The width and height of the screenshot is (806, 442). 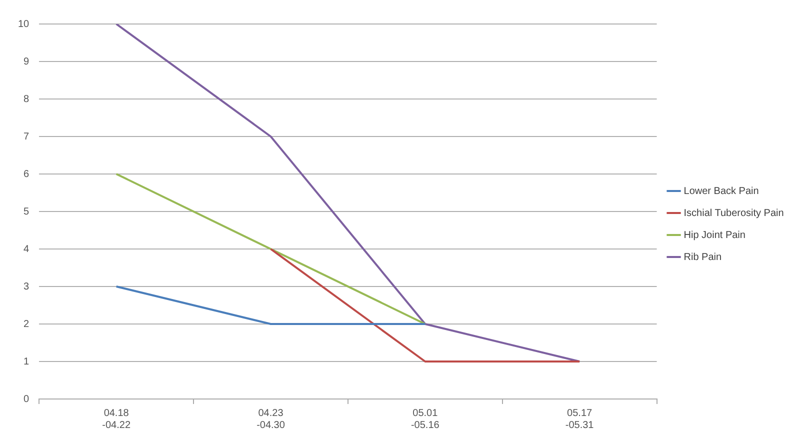 What do you see at coordinates (425, 419) in the screenshot?
I see `x-tick-label: 05.01 -05.16` at bounding box center [425, 419].